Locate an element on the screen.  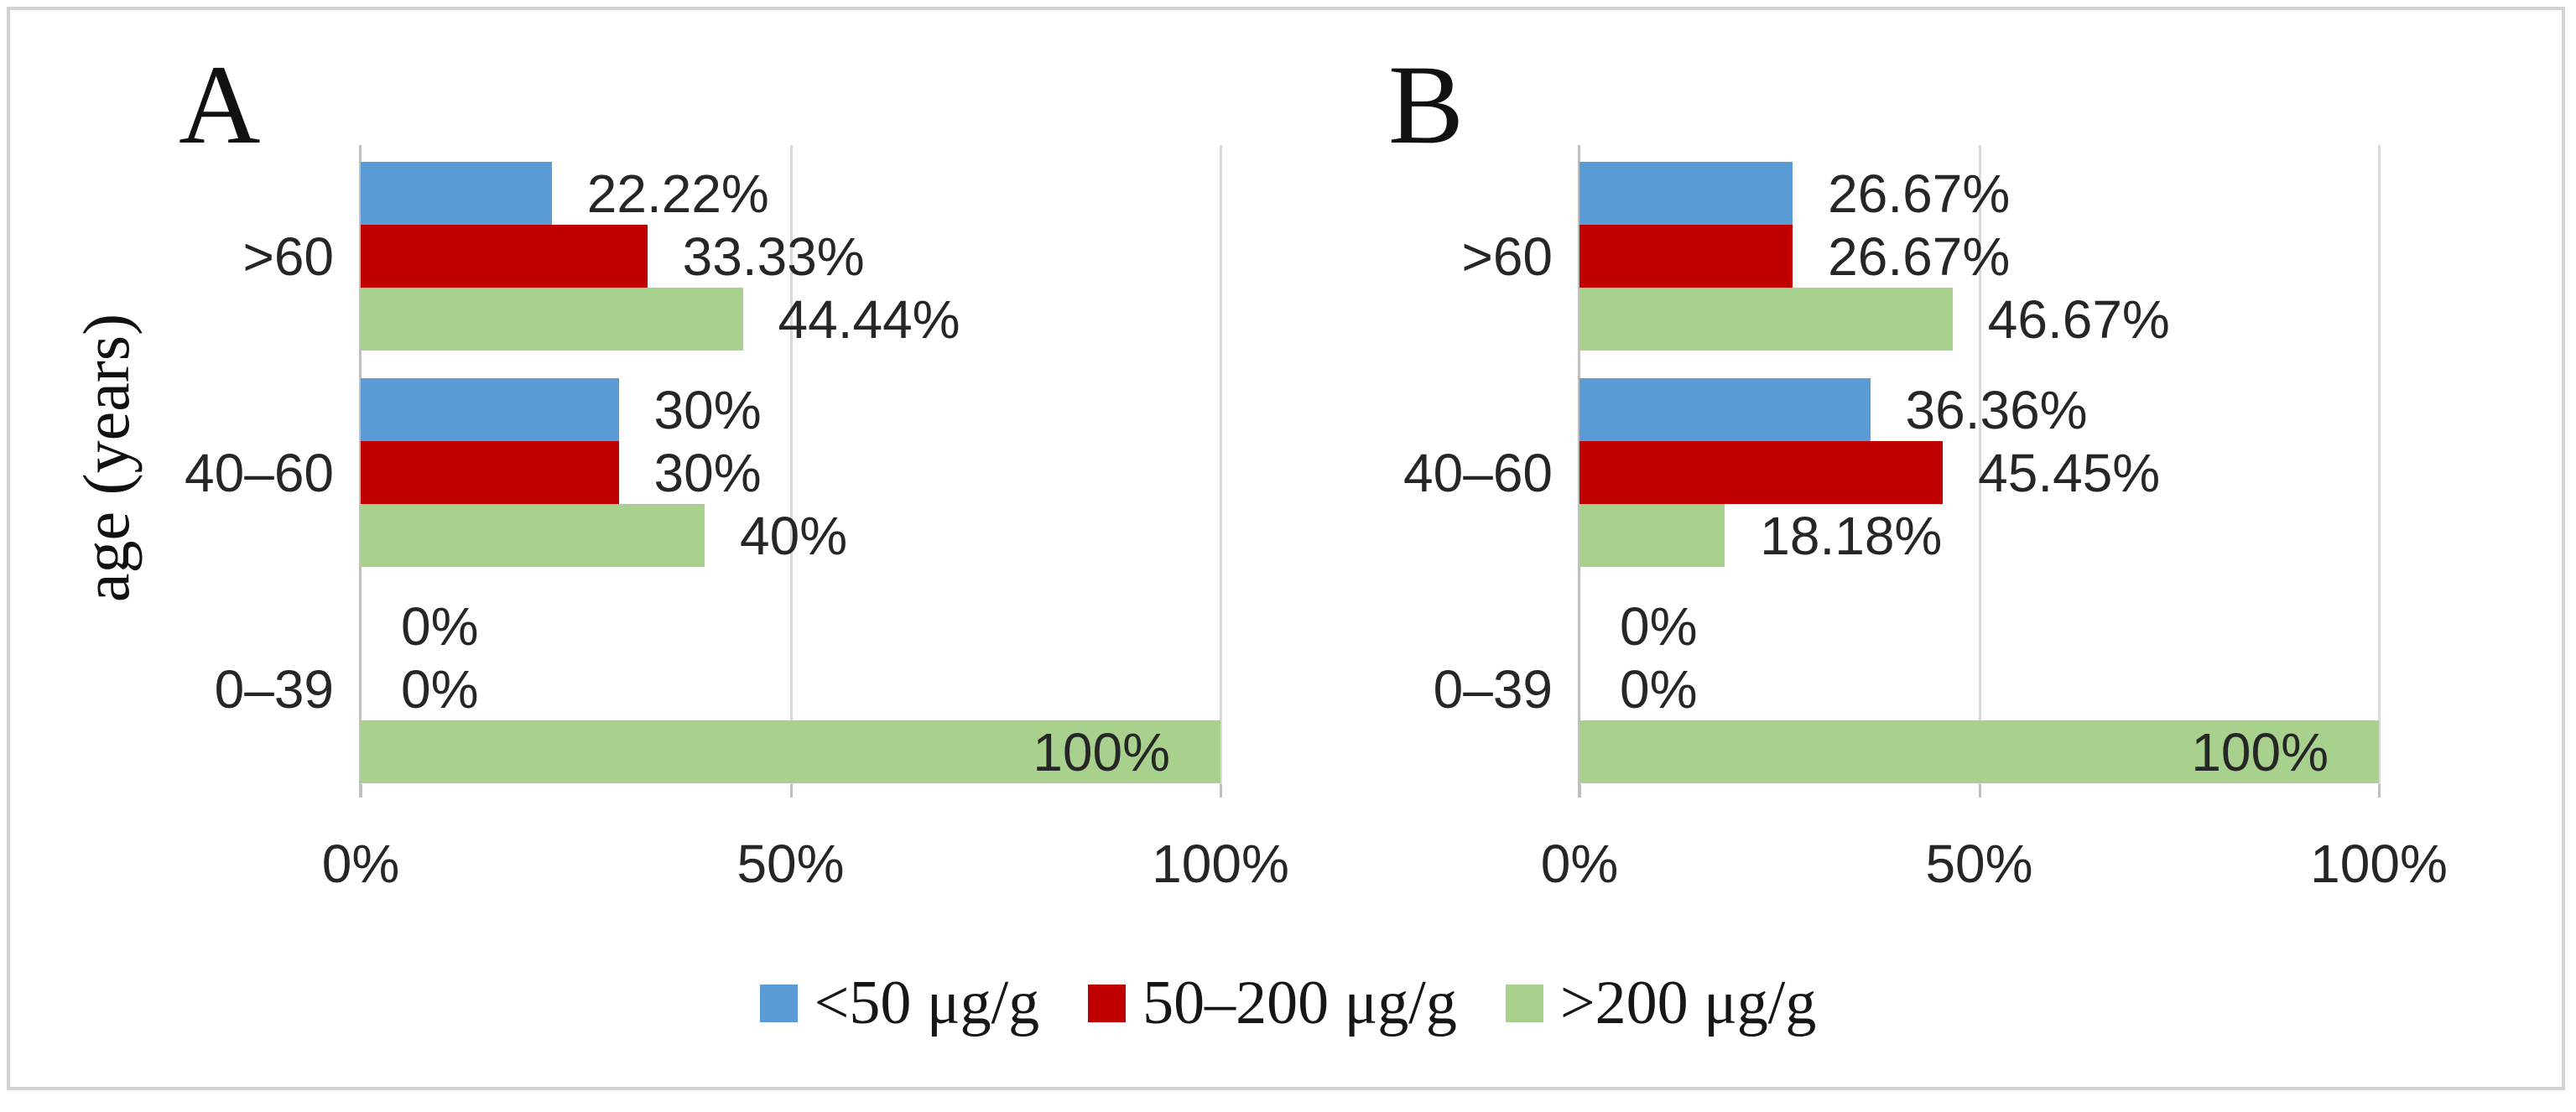
legend: <50 μg/g 50–200 μg/g >200 μg/g is located at coordinates (1288, 1003).